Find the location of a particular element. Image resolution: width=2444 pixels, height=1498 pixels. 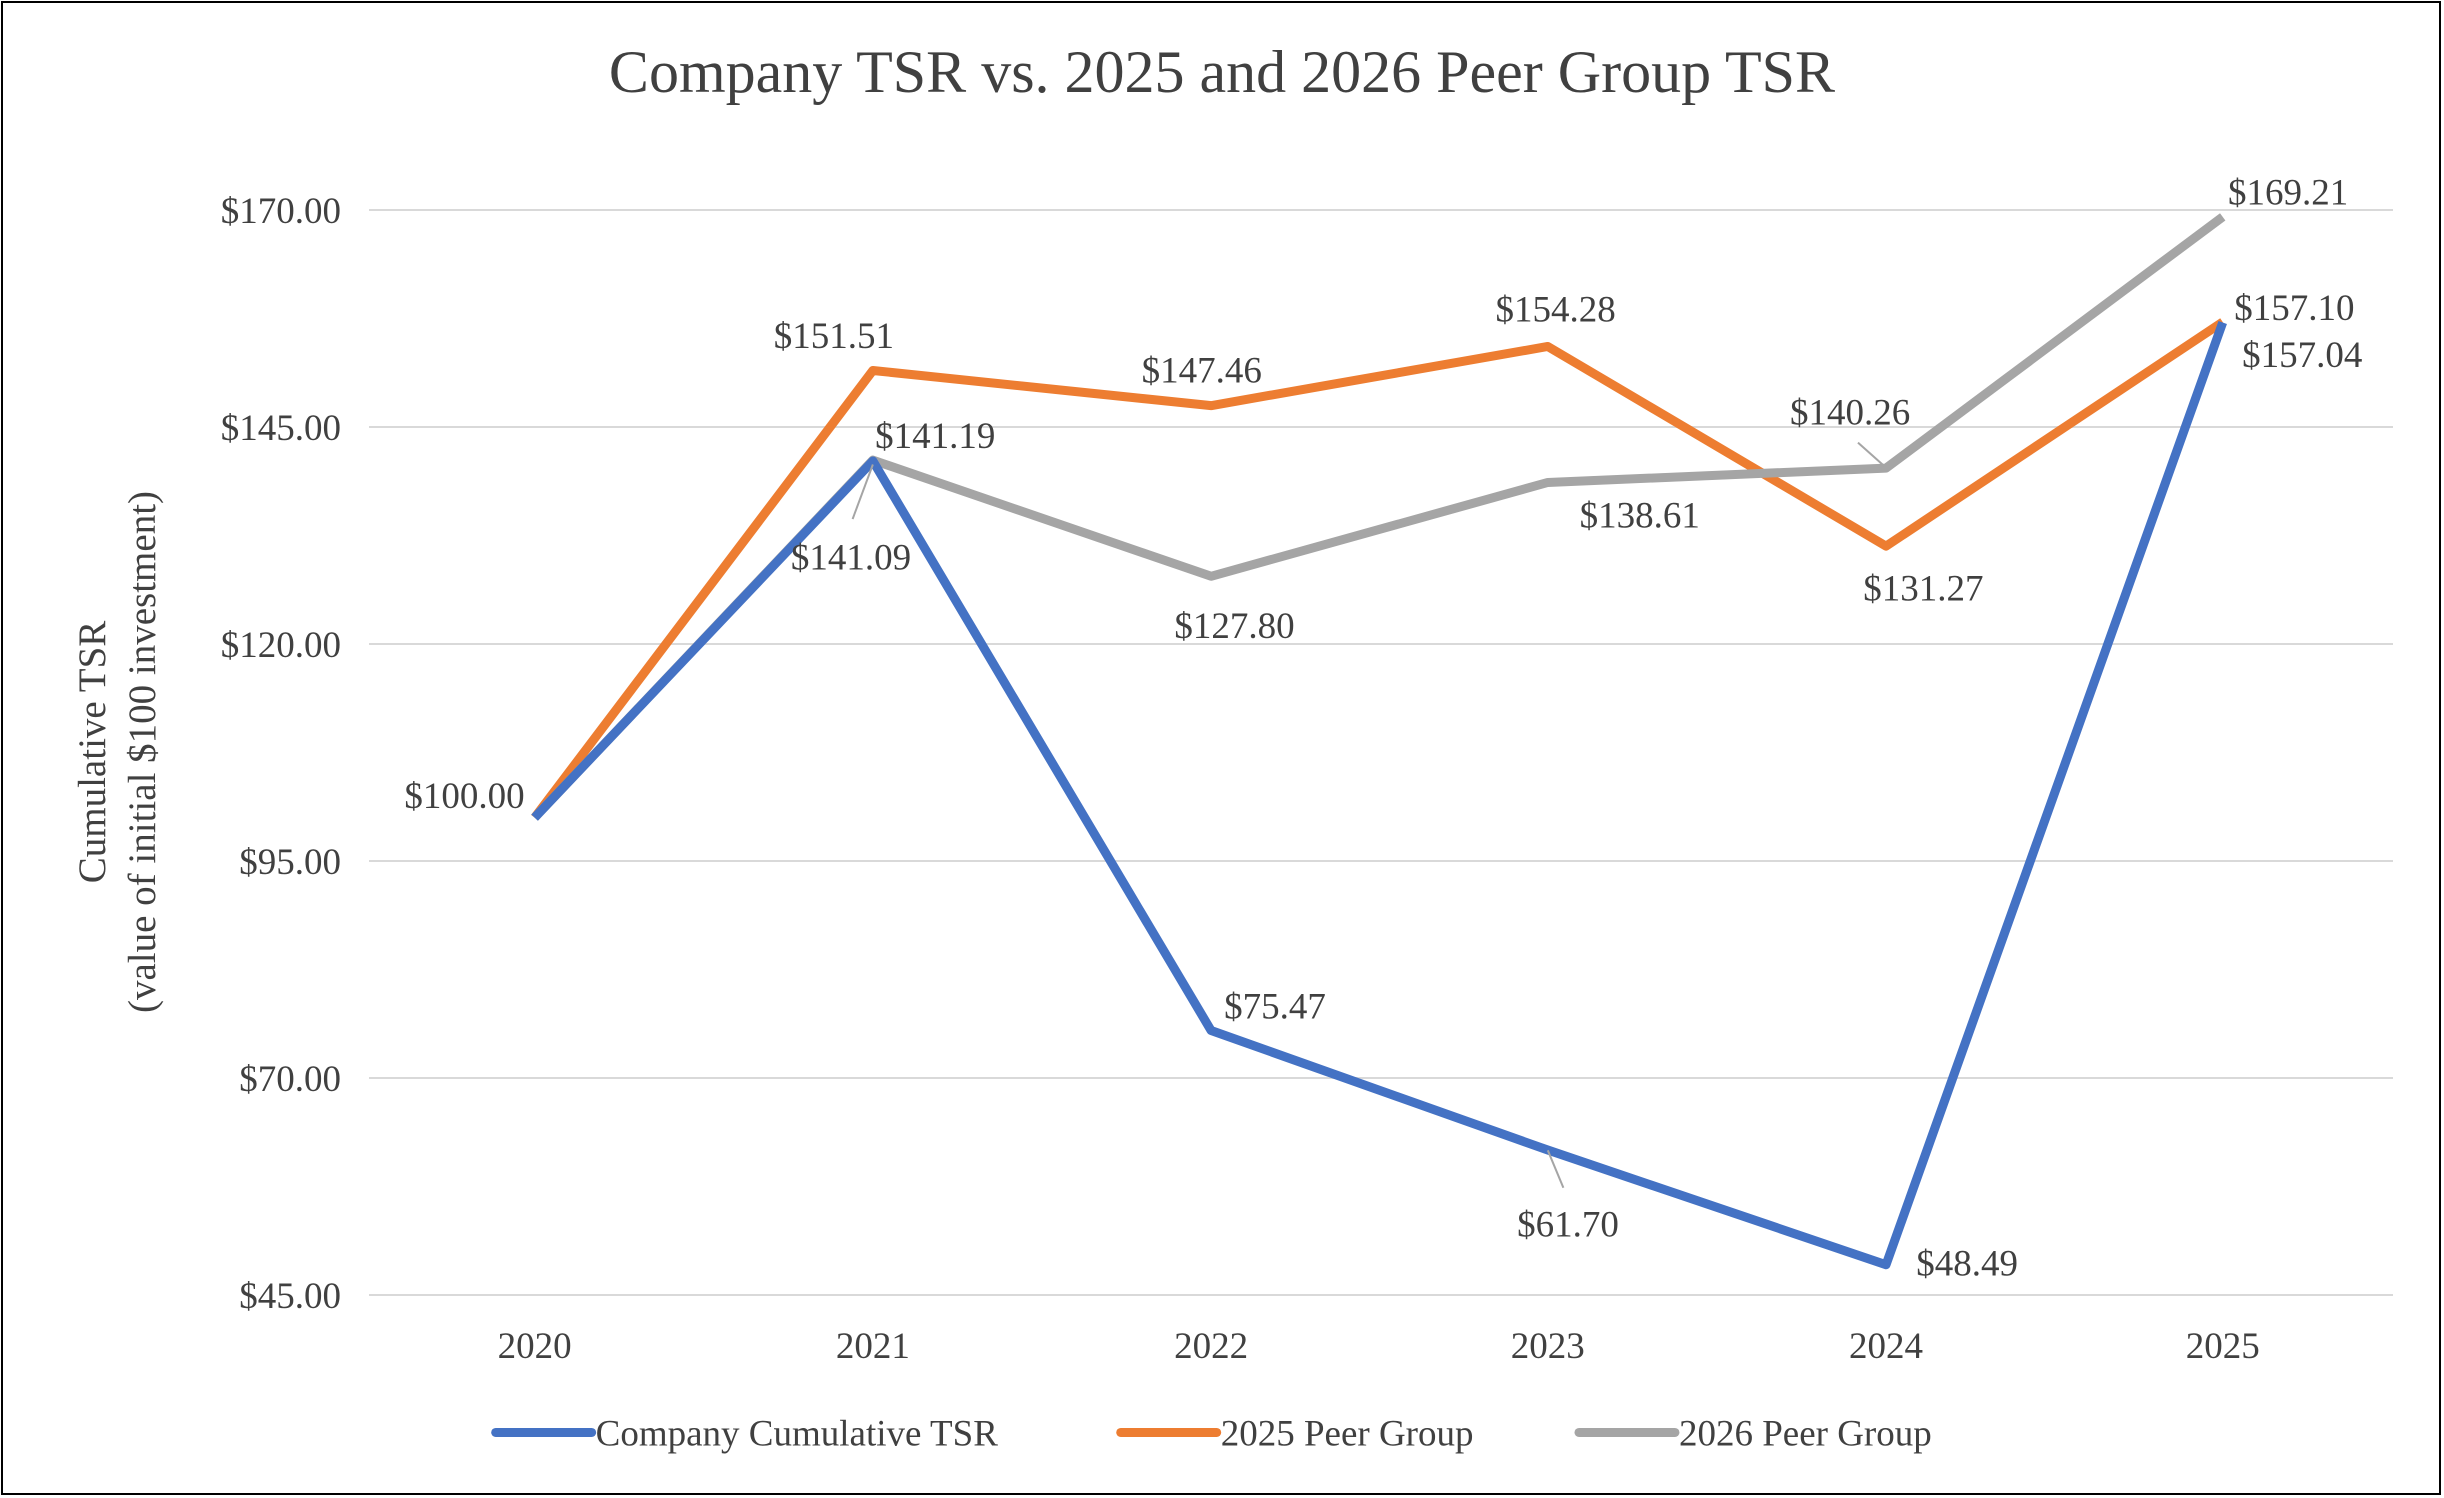

y-tick-label: $120.00 is located at coordinates (281, 645).